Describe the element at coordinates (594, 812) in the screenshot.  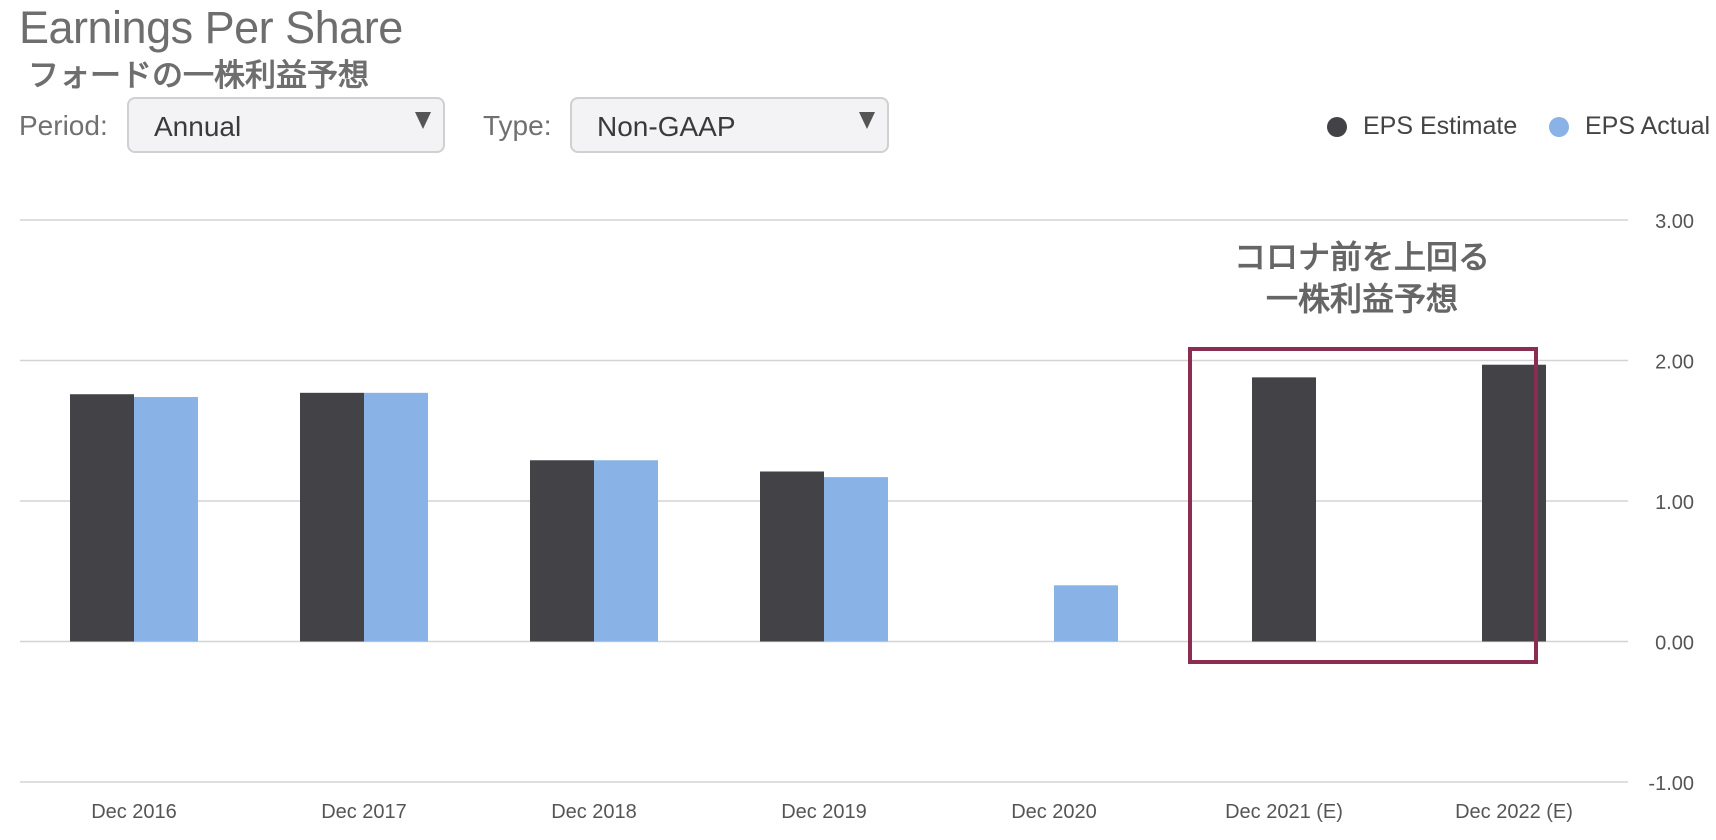
I see `x-tick-label: Dec 2018` at that location.